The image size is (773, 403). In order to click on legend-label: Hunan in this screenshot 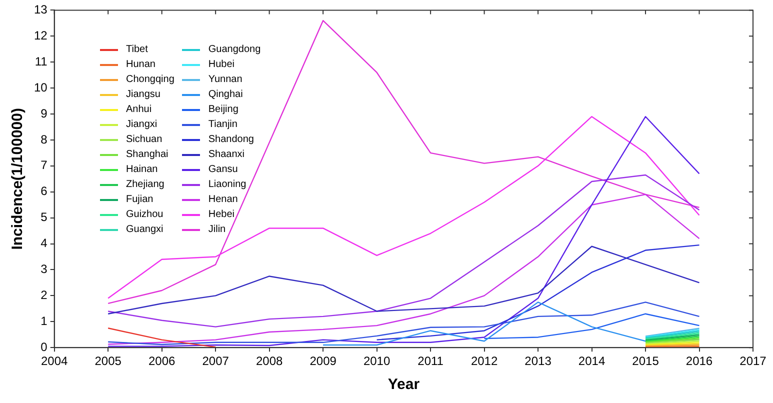, I will do `click(141, 64)`.